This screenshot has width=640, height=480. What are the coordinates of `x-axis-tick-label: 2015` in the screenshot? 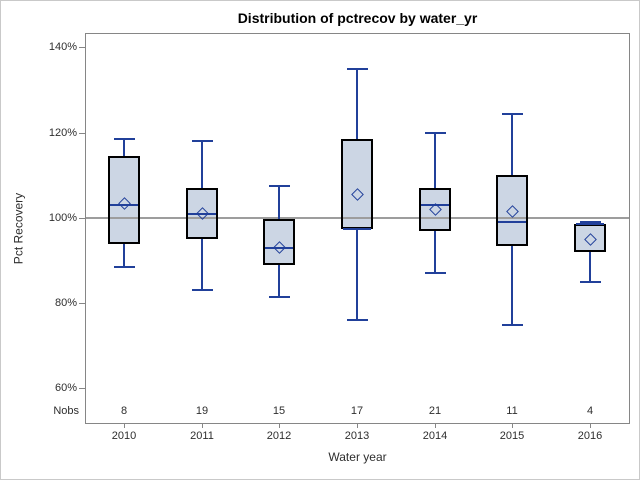 It's located at (512, 436).